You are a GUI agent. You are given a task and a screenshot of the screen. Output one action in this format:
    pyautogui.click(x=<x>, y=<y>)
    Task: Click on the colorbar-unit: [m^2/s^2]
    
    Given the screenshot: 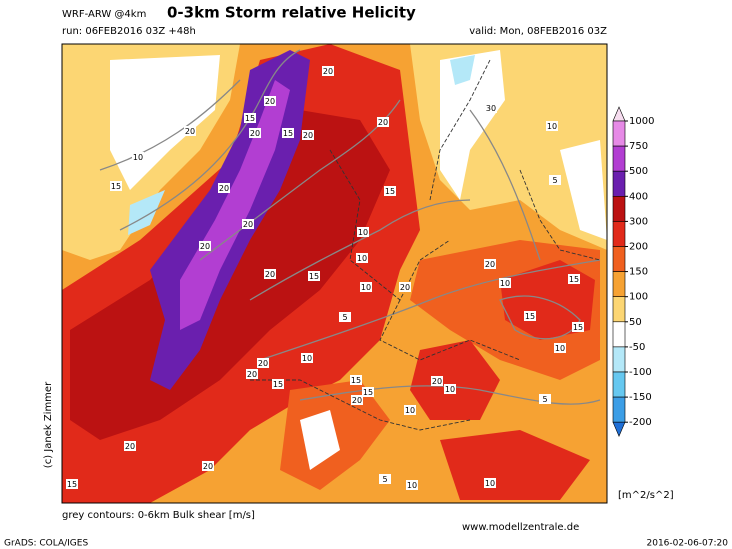 What is the action you would take?
    pyautogui.click(x=646, y=495)
    